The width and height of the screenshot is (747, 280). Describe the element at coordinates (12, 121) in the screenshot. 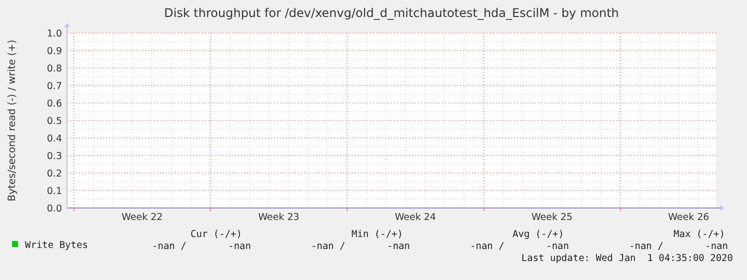

I see `y-axis-title: Bytes/second read (-) / write (+)` at that location.